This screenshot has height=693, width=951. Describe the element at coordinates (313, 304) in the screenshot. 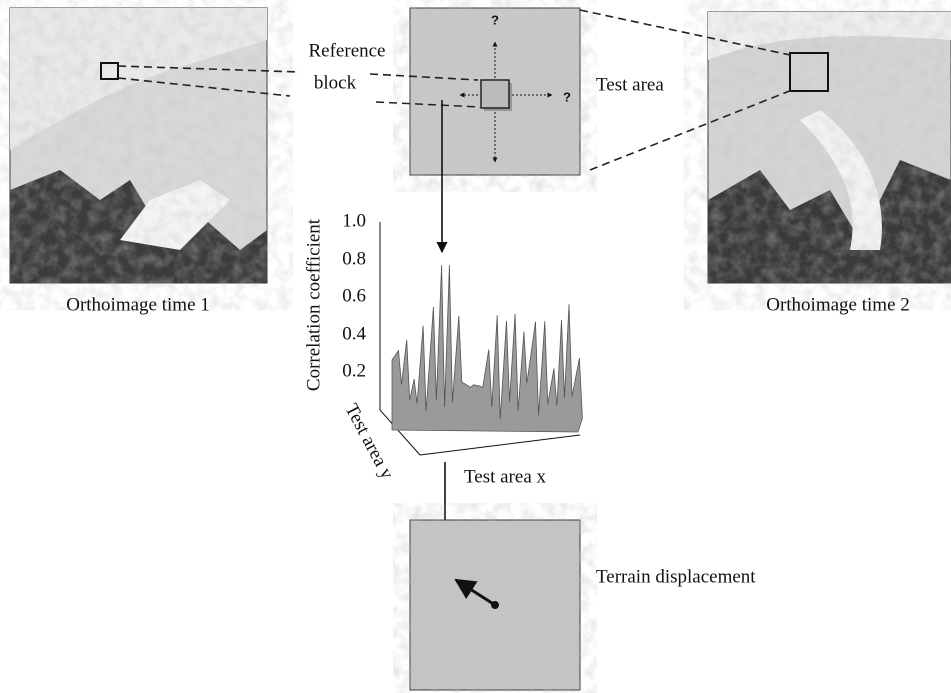

I see `z-axis-label: Correlation coefficient` at that location.